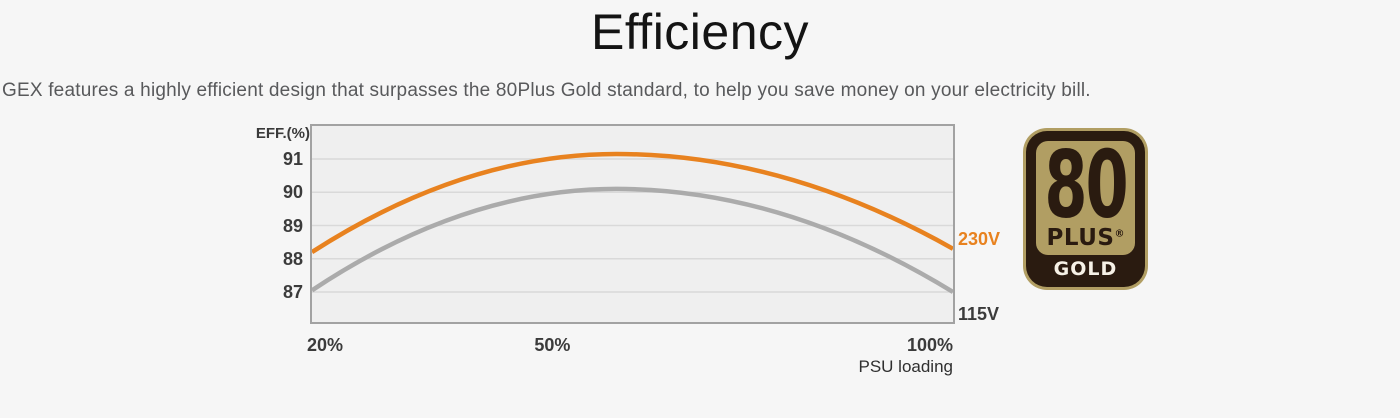 The image size is (1400, 418). What do you see at coordinates (700, 32) in the screenshot?
I see `page-title: Efficiency` at bounding box center [700, 32].